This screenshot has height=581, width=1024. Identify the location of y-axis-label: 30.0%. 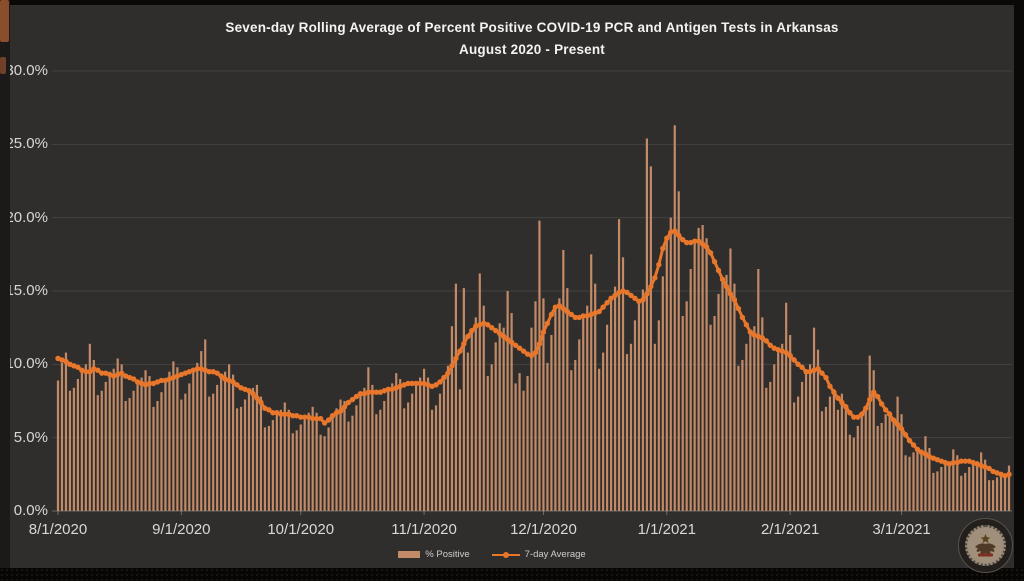
(26, 71).